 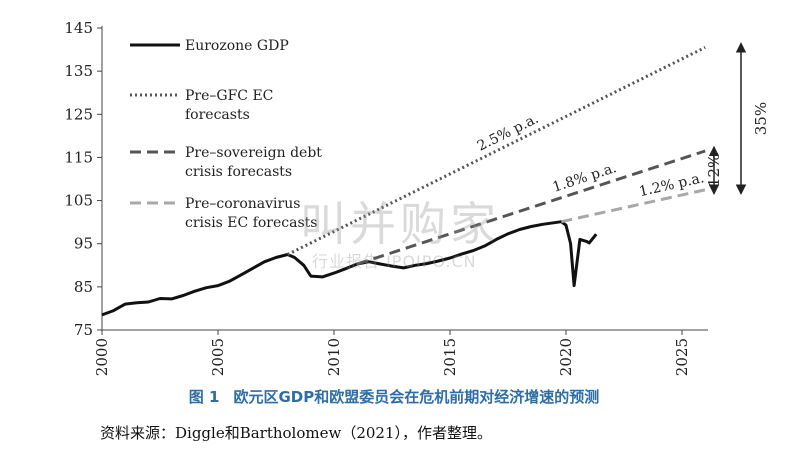 I want to click on rate-annotation-0: 2.5% p.a., so click(x=508, y=133).